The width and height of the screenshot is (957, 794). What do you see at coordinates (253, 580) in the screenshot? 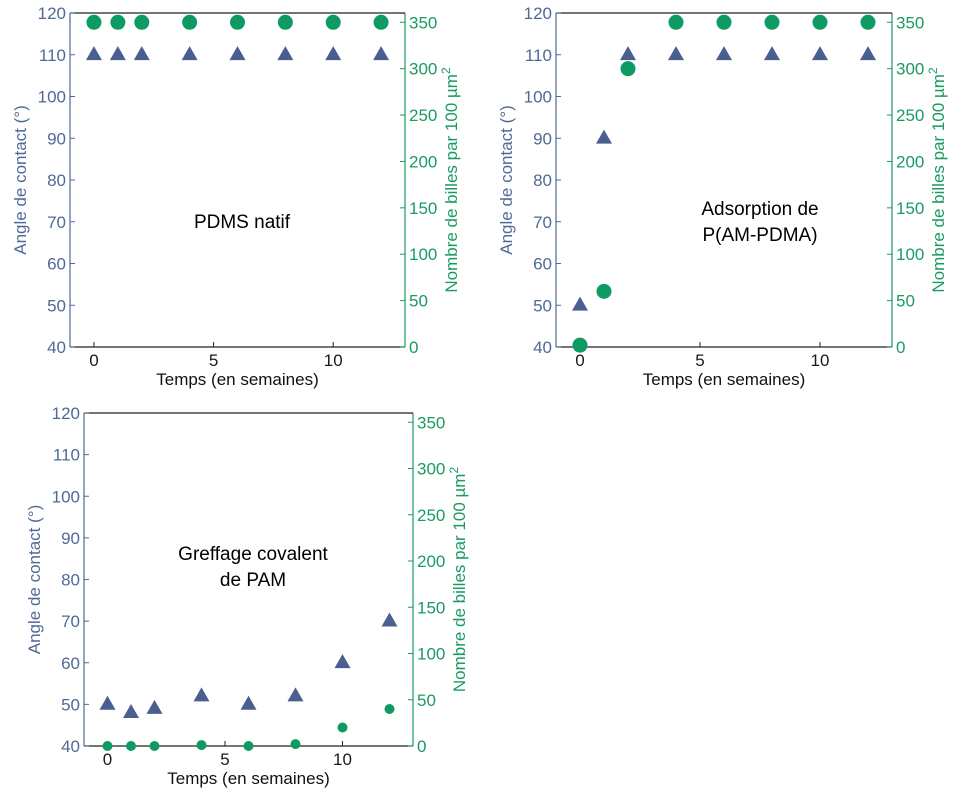
I see `chart-annotation: de PAM` at bounding box center [253, 580].